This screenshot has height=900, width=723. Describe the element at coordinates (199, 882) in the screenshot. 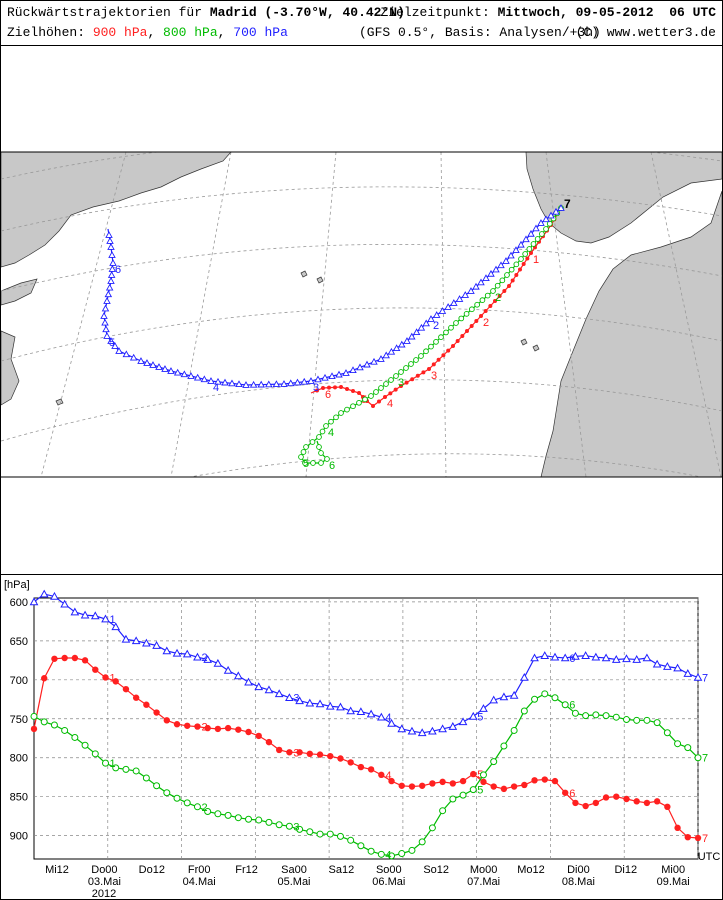

I see `x-date-label: 04.Mai` at that location.